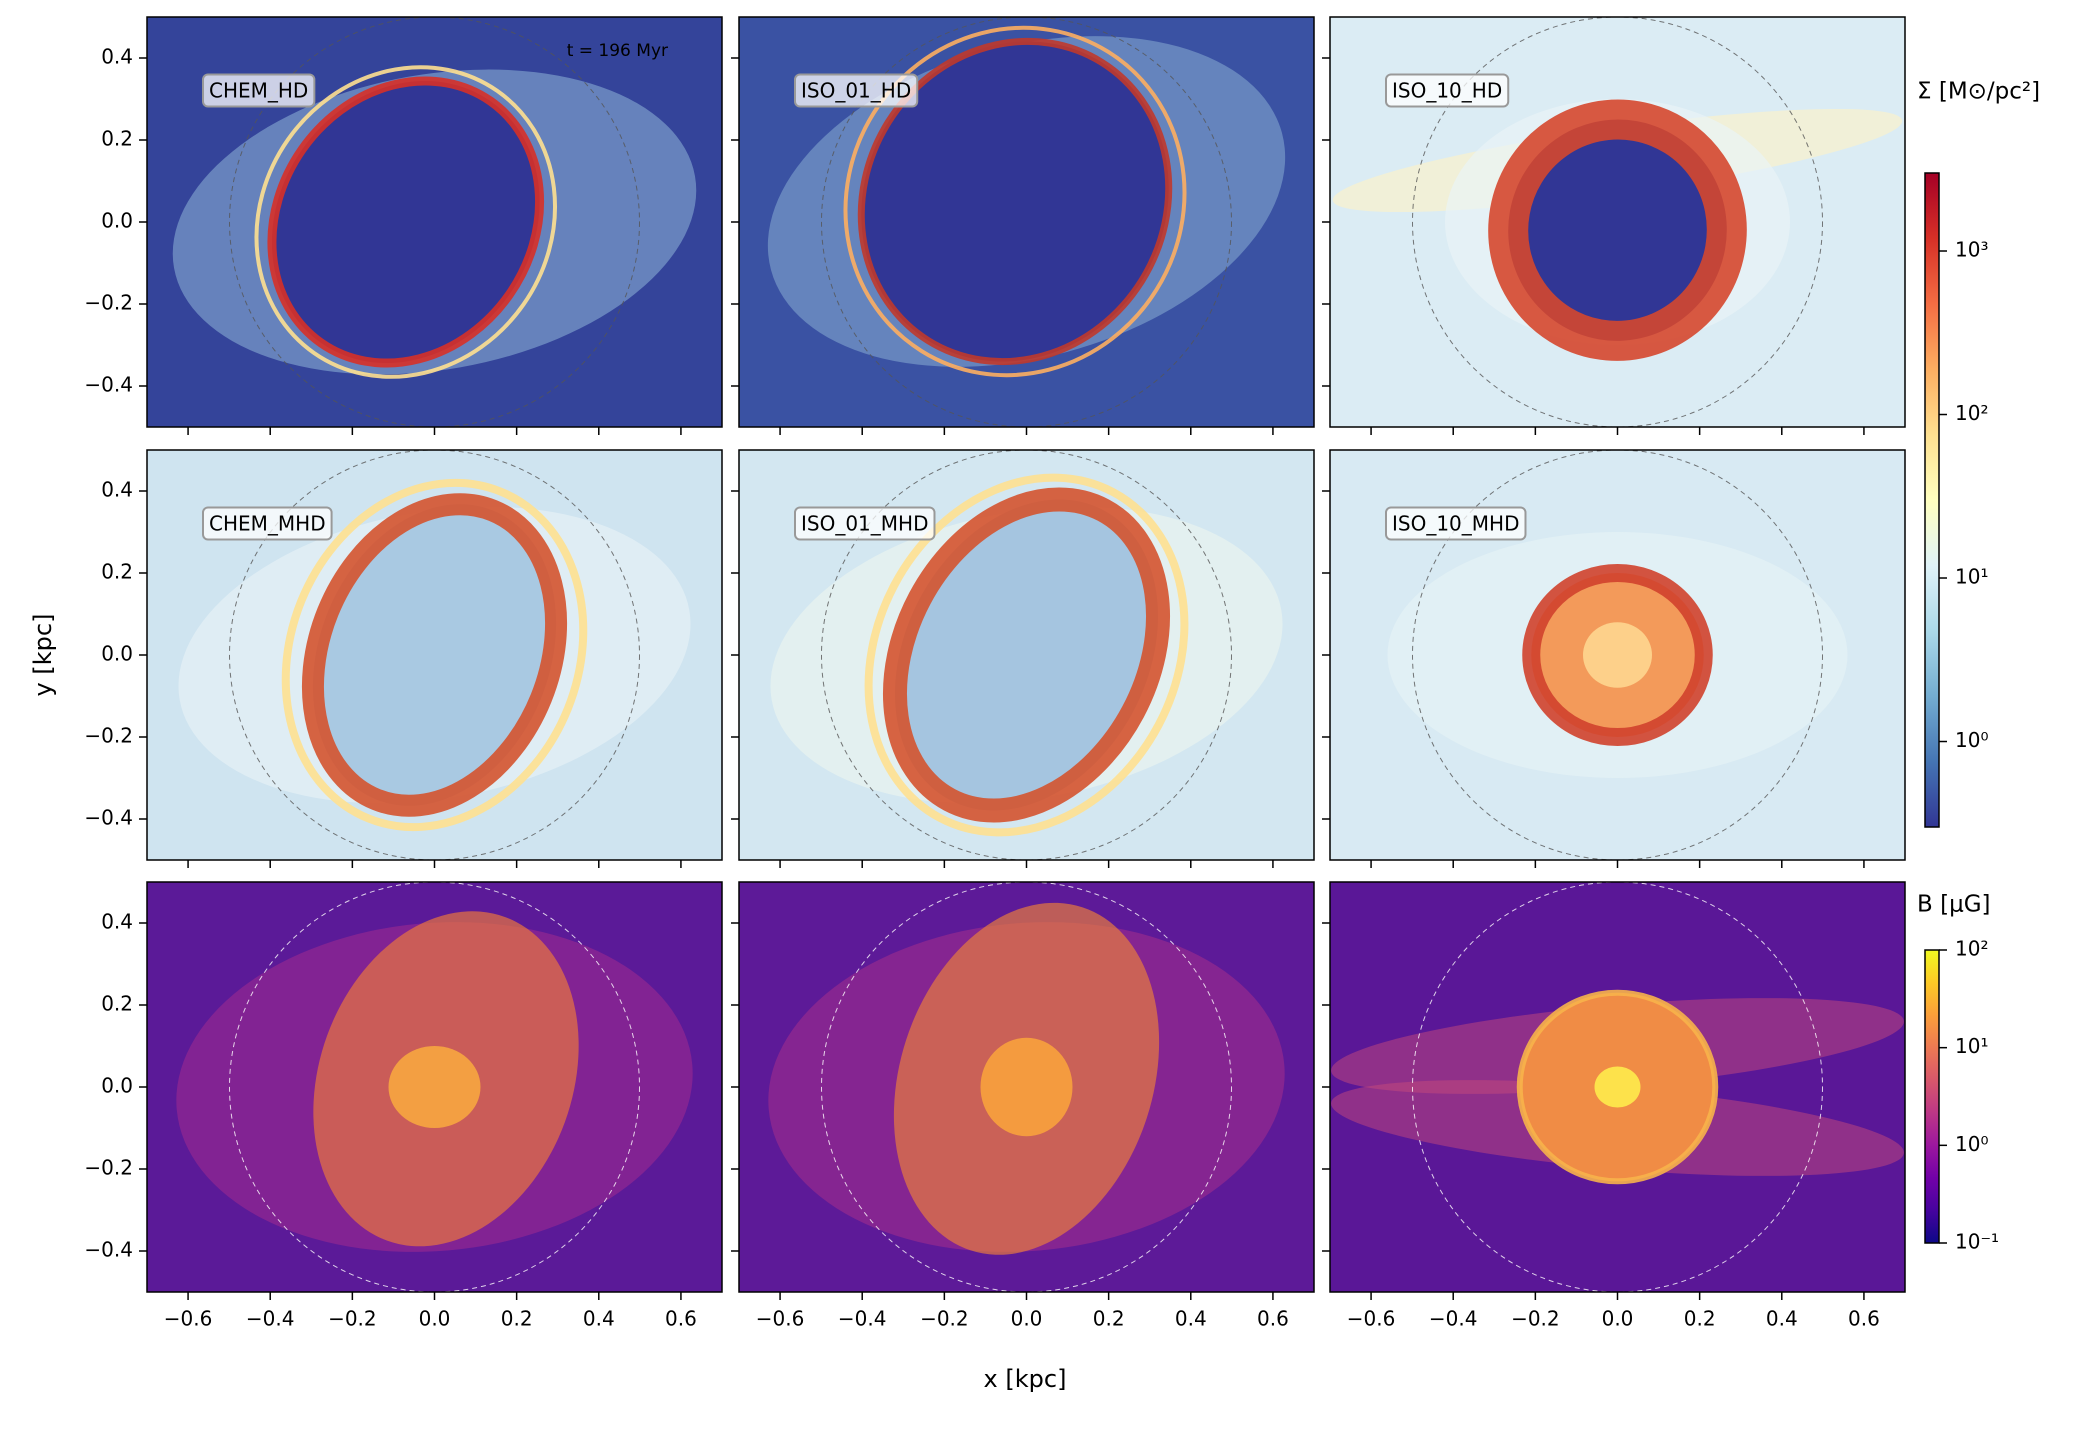 This screenshot has height=1440, width=2092. I want to click on panel-label: CHEM_MHD, so click(267, 524).